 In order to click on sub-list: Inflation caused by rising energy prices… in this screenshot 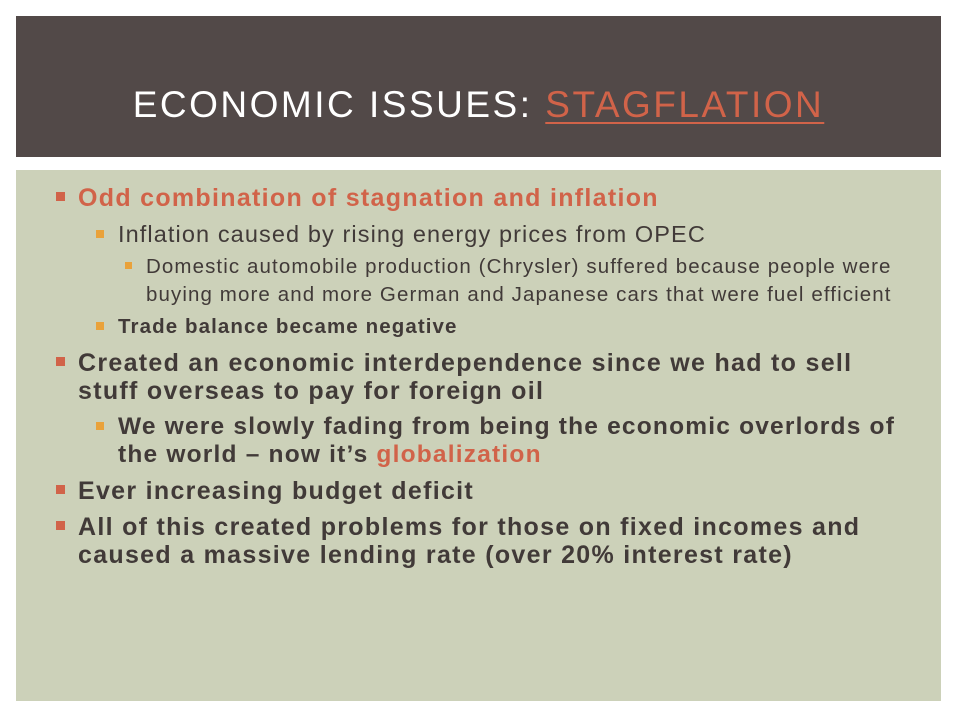, I will do `click(503, 280)`.